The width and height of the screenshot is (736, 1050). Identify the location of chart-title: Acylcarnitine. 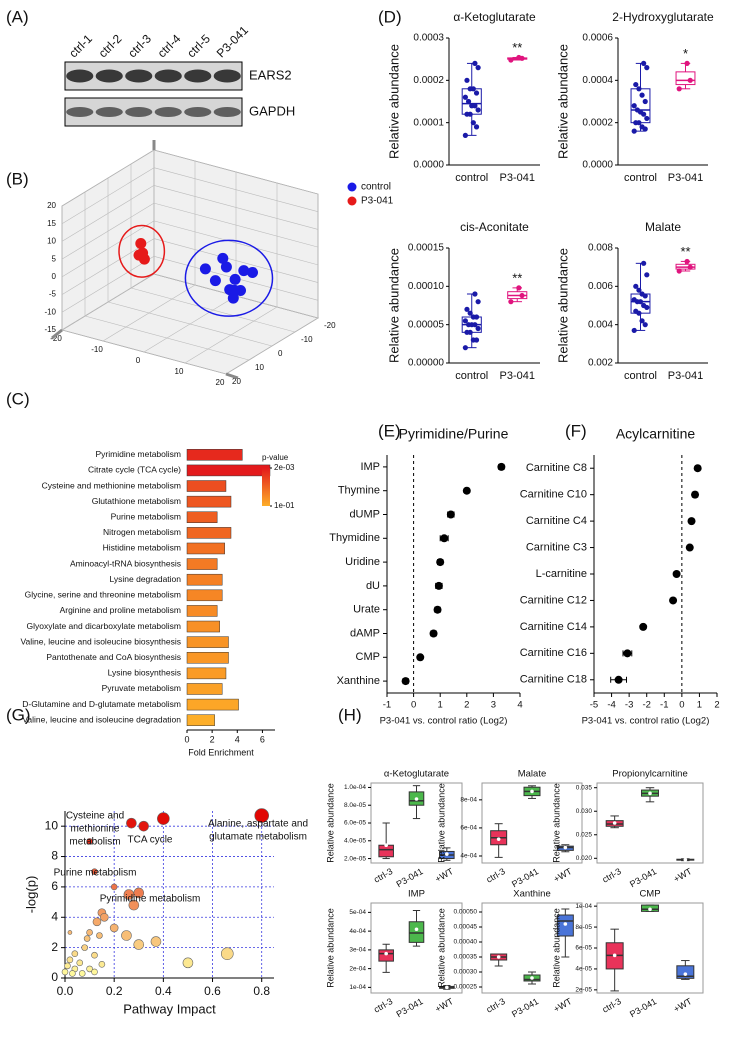
(656, 434).